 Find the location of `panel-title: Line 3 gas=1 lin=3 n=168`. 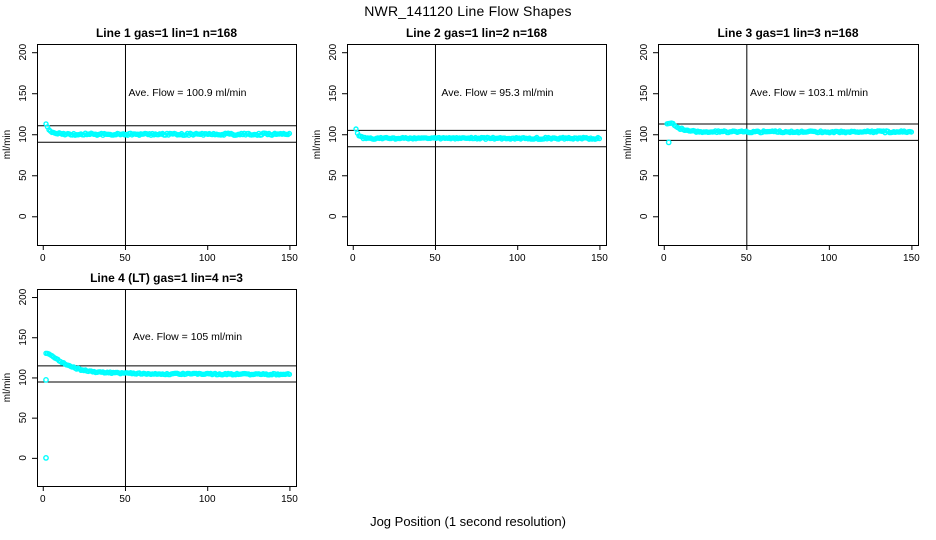

panel-title: Line 3 gas=1 lin=3 n=168 is located at coordinates (787, 33).